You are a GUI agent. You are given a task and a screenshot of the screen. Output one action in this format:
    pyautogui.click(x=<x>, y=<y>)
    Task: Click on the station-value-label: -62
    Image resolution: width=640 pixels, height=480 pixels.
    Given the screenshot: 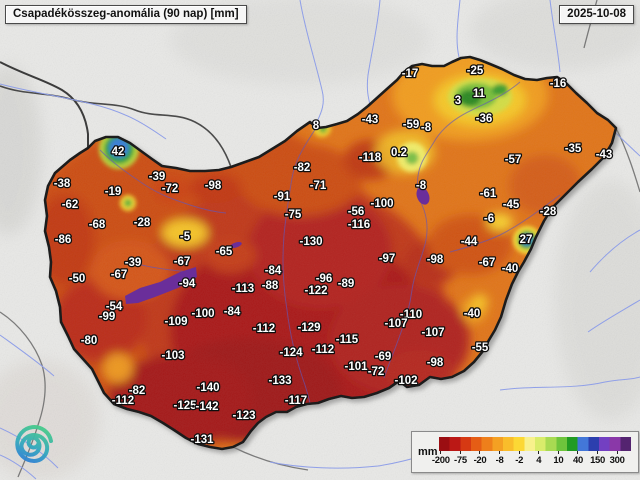 What is the action you would take?
    pyautogui.click(x=70, y=205)
    